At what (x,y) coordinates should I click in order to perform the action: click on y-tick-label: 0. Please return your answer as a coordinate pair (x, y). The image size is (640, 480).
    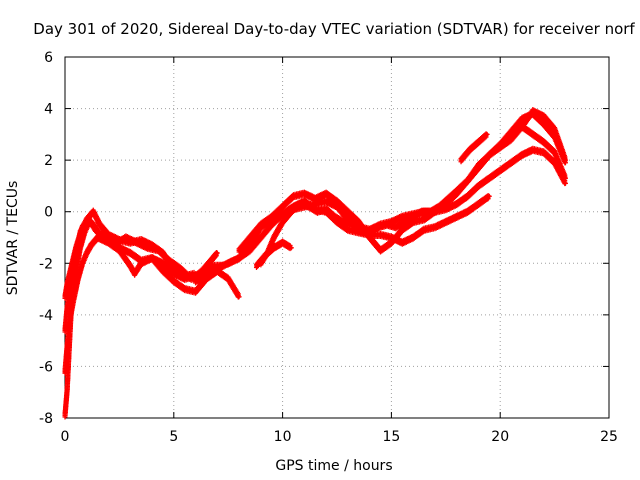
    Looking at the image, I should click on (48, 213).